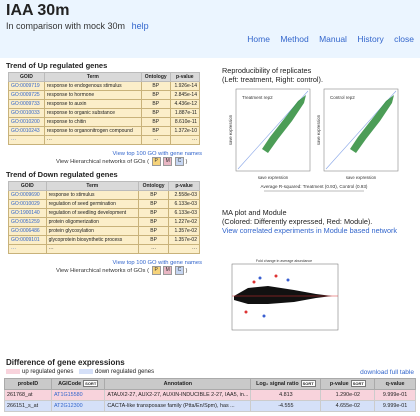  Describe the element at coordinates (125, 372) in the screenshot. I see `legend-down-text: down regulated genes` at that location.